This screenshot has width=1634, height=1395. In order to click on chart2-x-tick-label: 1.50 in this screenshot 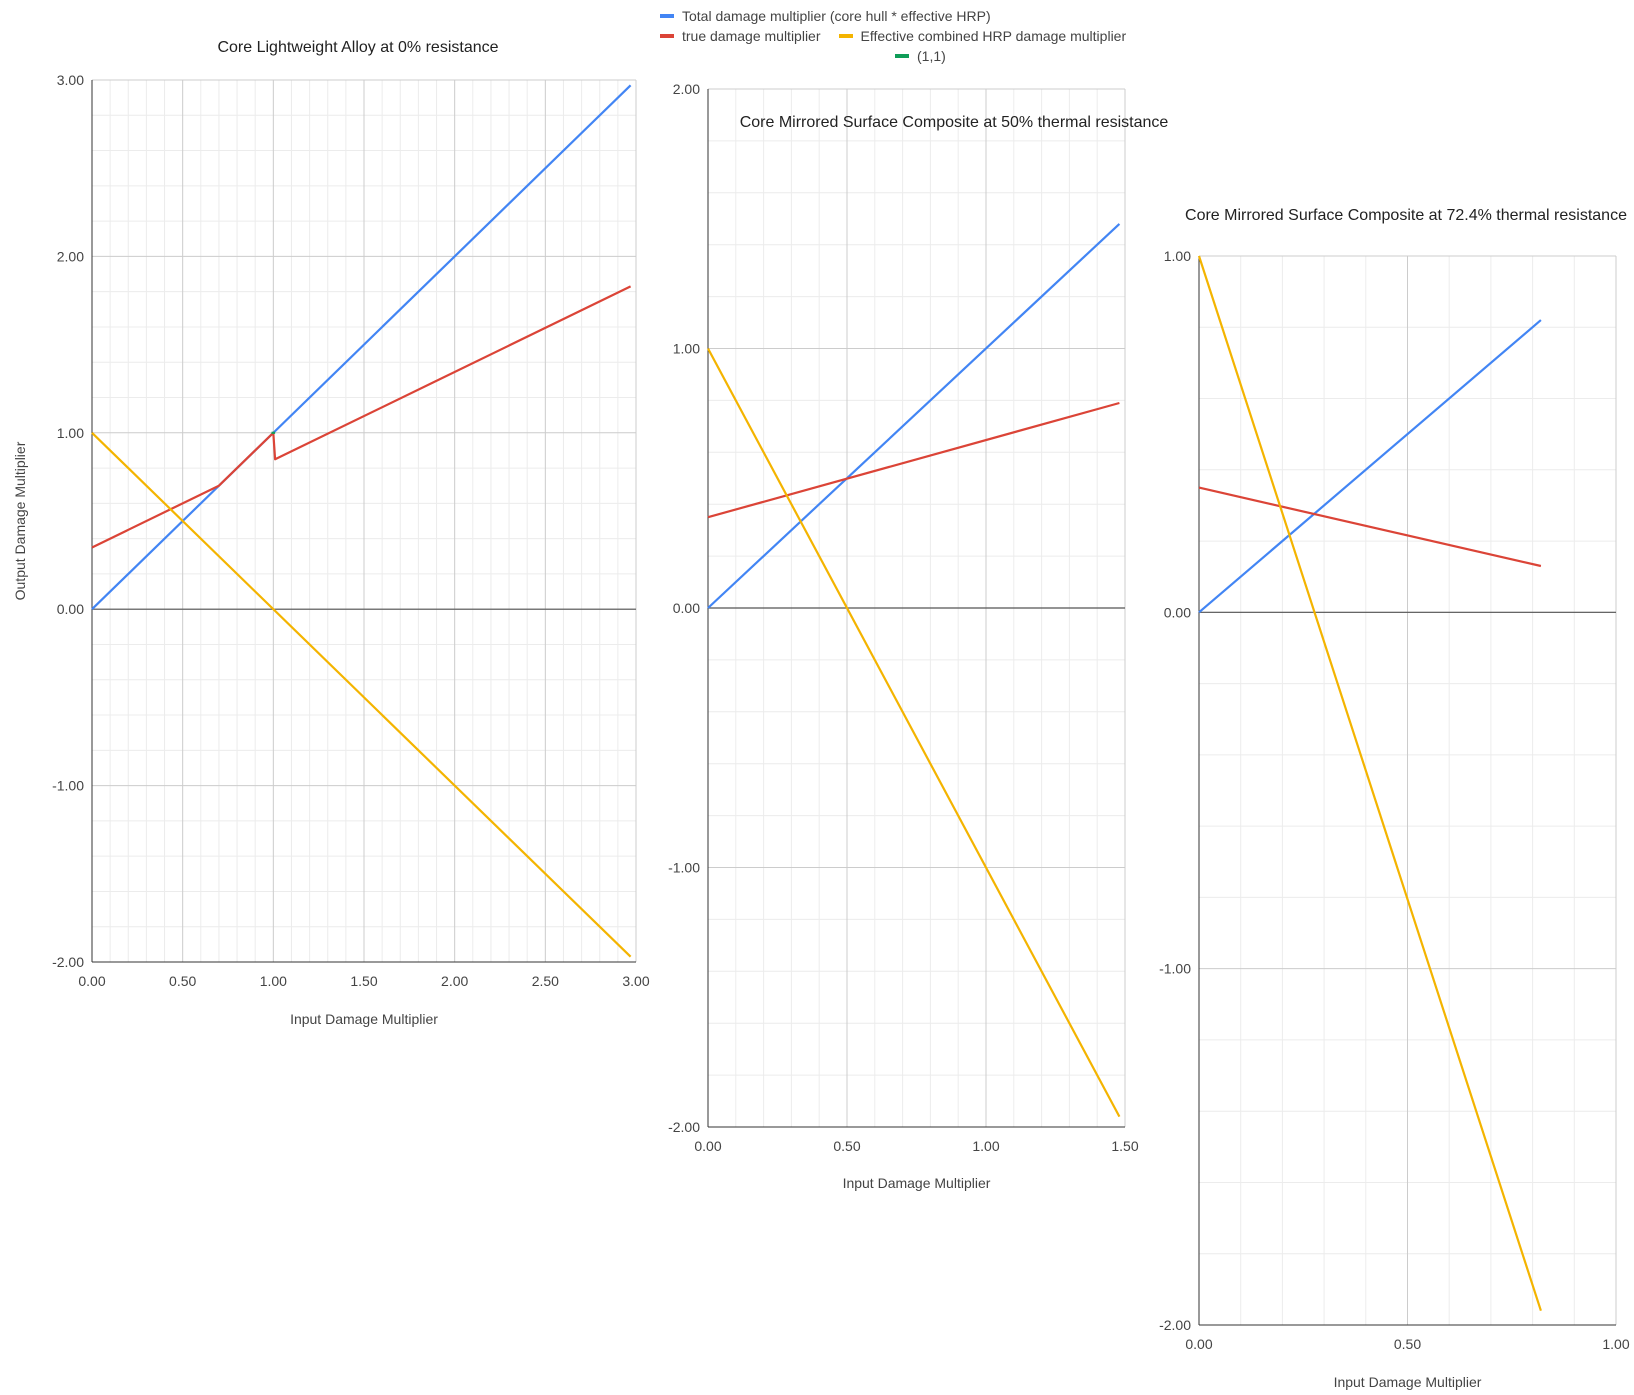, I will do `click(1124, 1146)`.